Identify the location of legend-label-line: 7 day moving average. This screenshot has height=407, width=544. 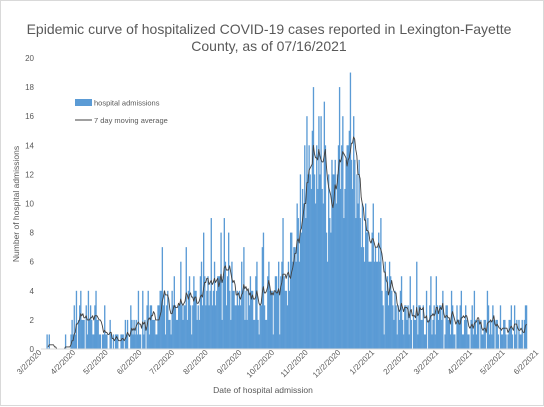
(131, 120).